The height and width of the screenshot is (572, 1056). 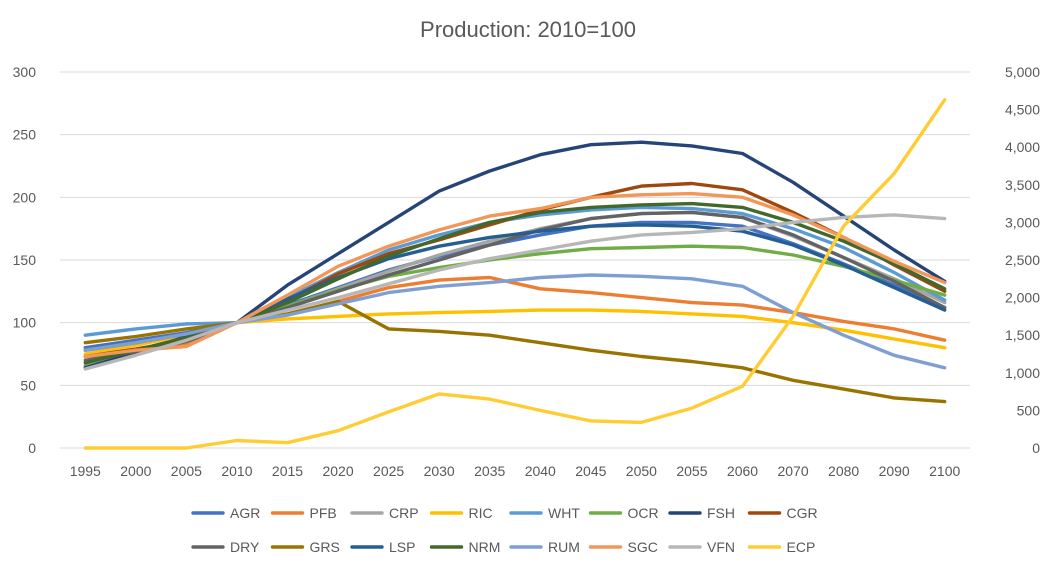 What do you see at coordinates (544, 547) in the screenshot?
I see `legend-item-rum: RUM` at bounding box center [544, 547].